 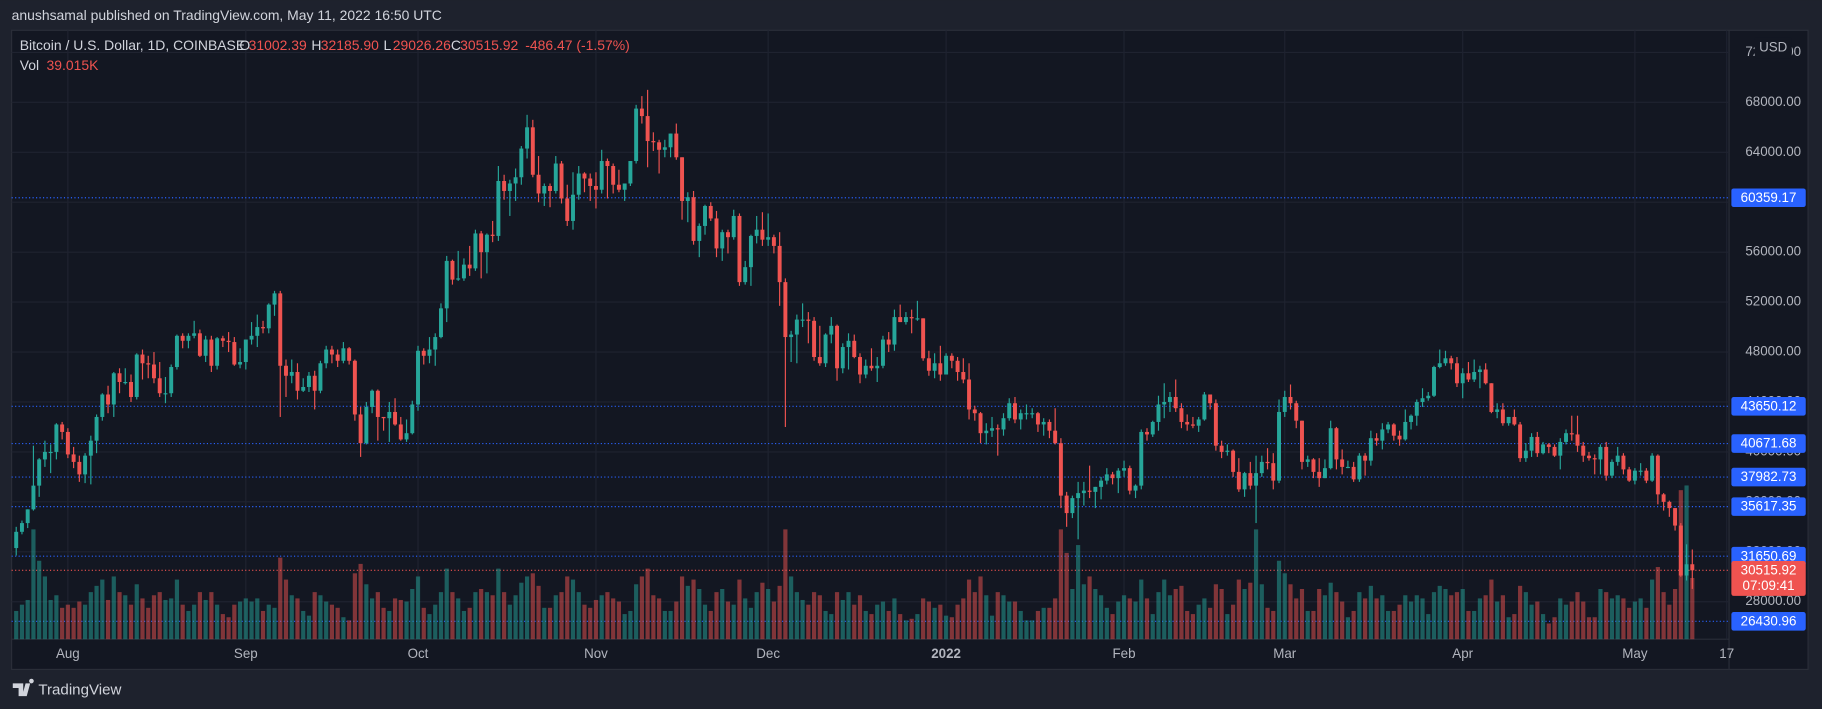 I want to click on y-tick-label: 28000.00, so click(x=1773, y=600).